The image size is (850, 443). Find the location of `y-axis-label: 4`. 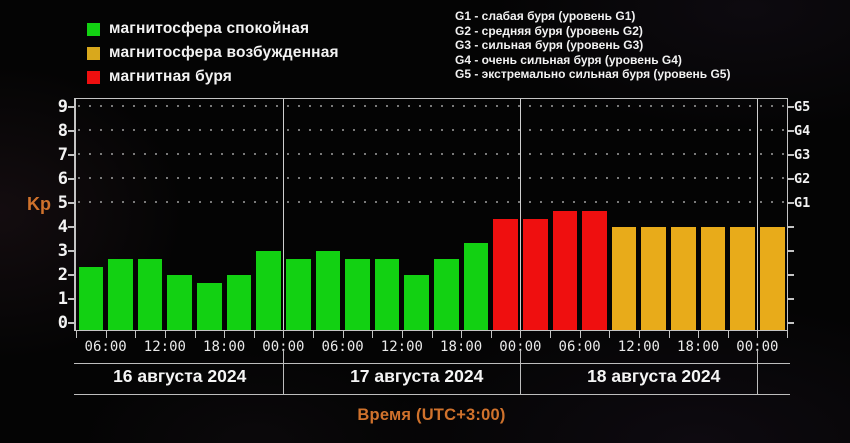

y-axis-label: 4 is located at coordinates (62, 227).